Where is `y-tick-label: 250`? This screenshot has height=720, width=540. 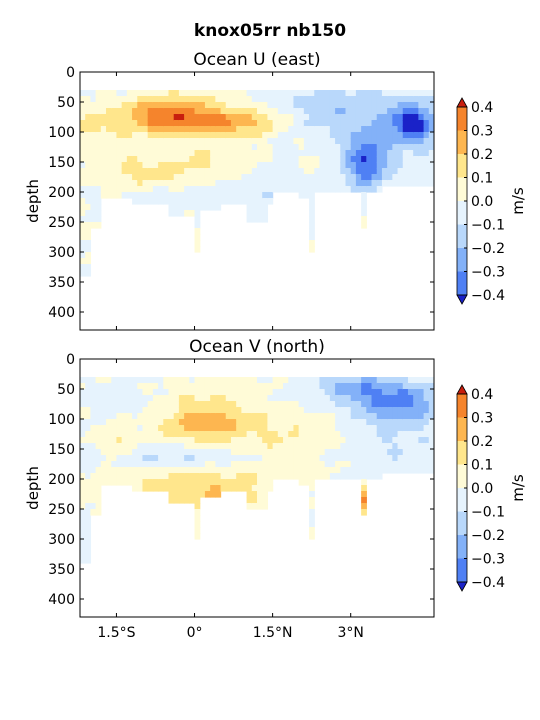
y-tick-label: 250 is located at coordinates (61, 510).